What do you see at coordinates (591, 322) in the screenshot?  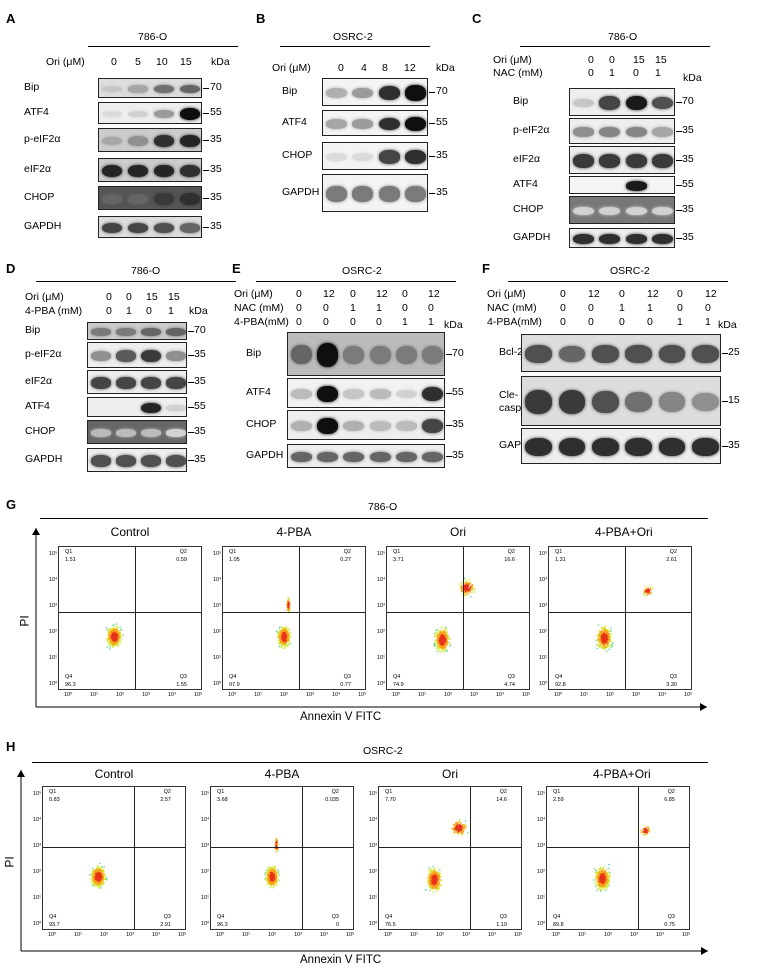 I see `panel-f-cond-3-1: 0` at bounding box center [591, 322].